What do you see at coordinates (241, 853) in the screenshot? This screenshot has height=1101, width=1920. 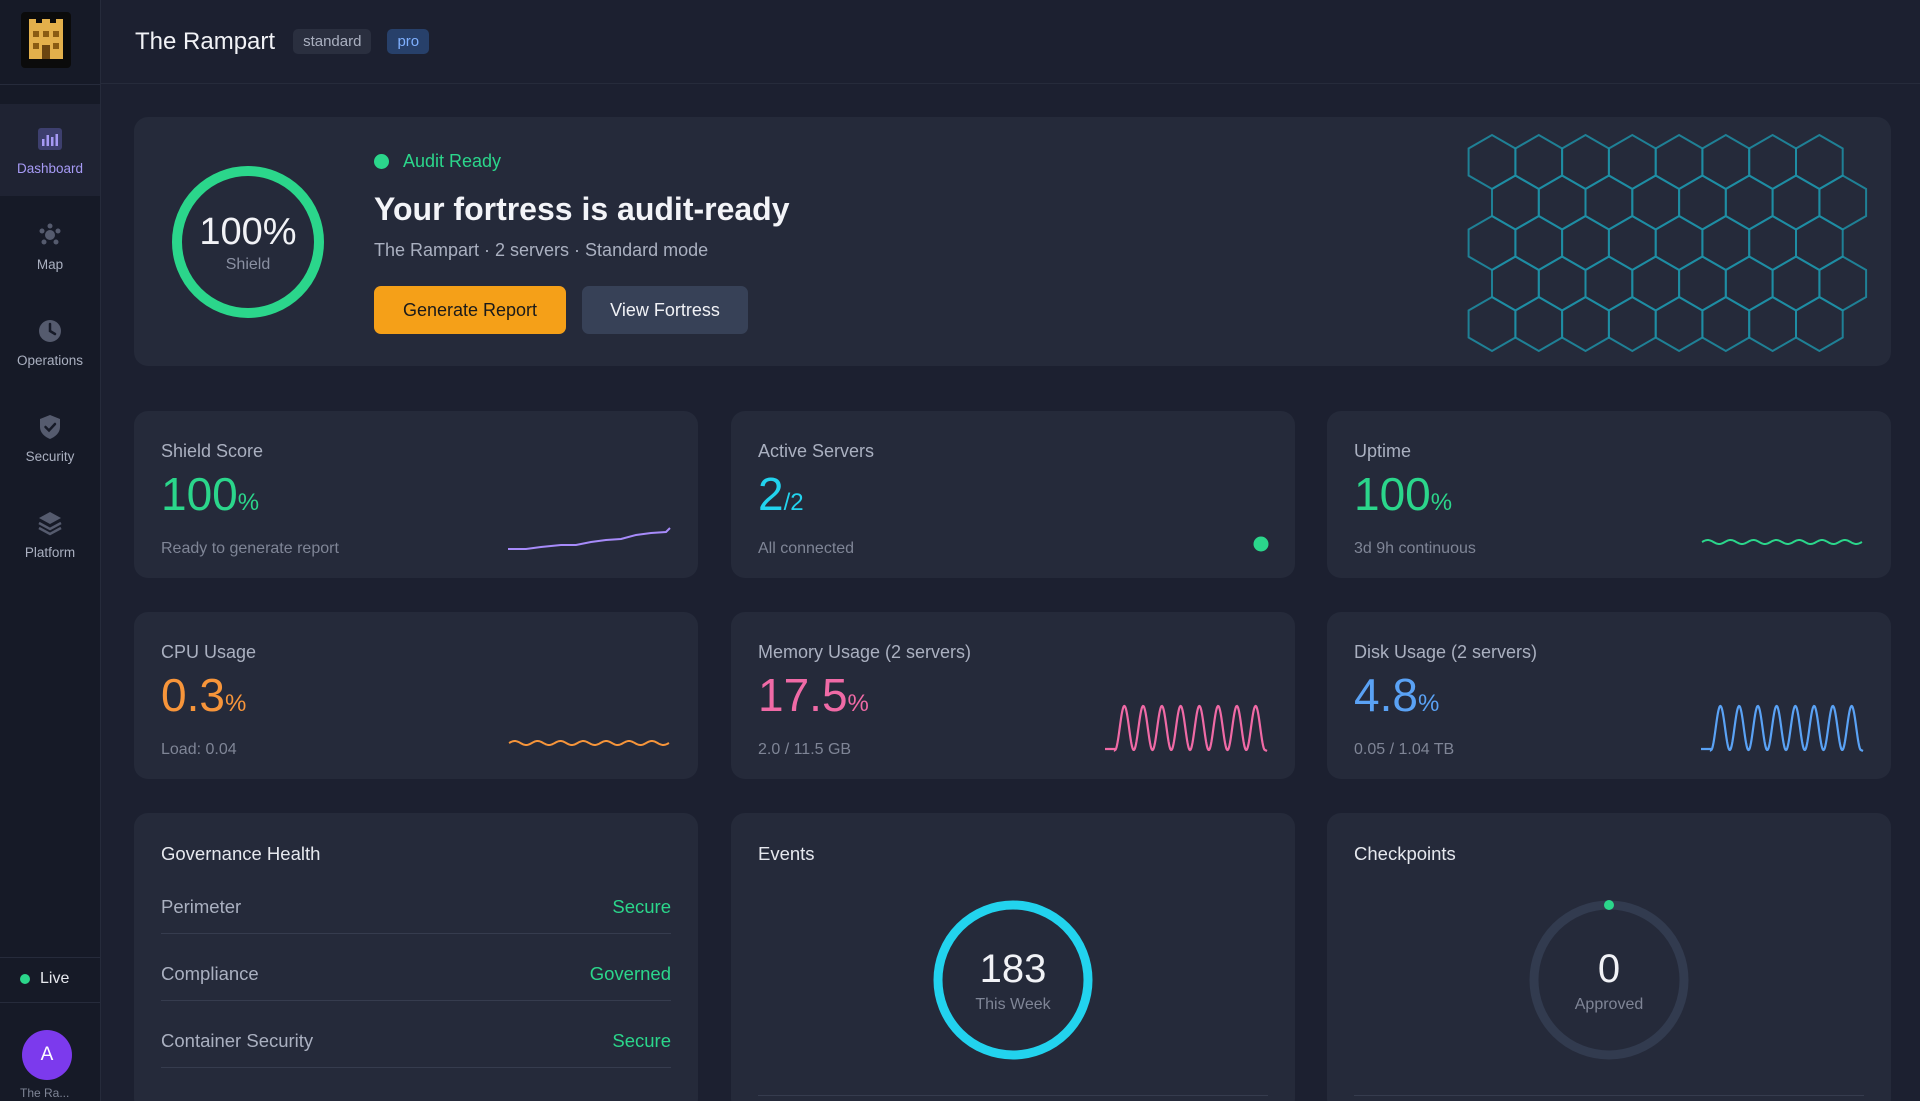 I see `panel-title: Governance Health` at bounding box center [241, 853].